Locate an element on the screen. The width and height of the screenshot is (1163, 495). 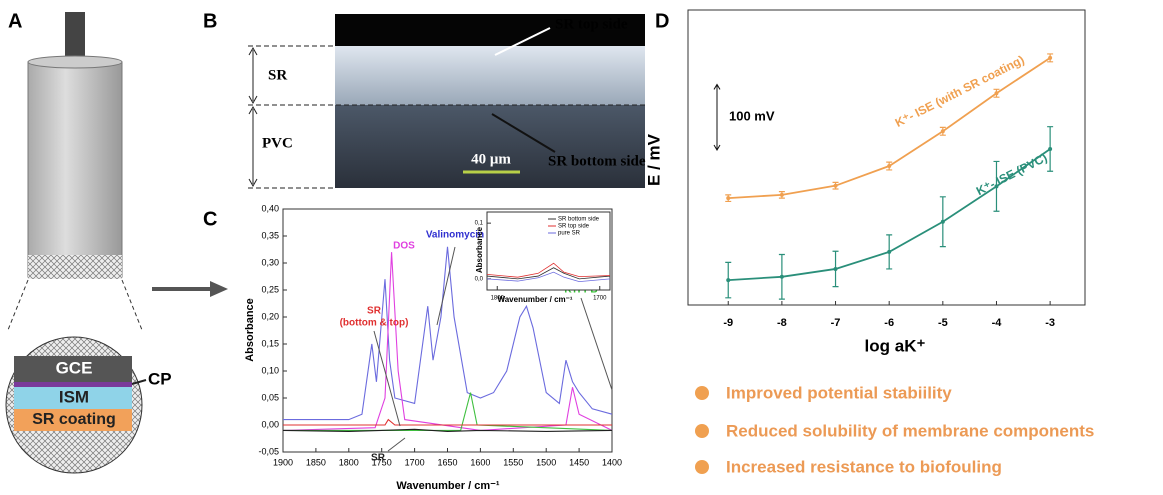
panel-letter: B is located at coordinates (210, 21).